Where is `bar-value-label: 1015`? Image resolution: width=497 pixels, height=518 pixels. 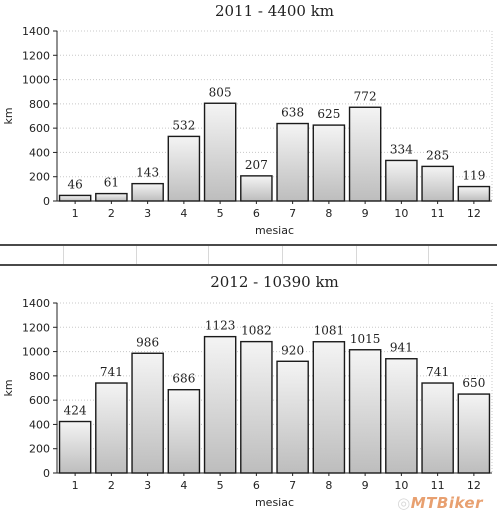 bar-value-label: 1015 is located at coordinates (365, 339).